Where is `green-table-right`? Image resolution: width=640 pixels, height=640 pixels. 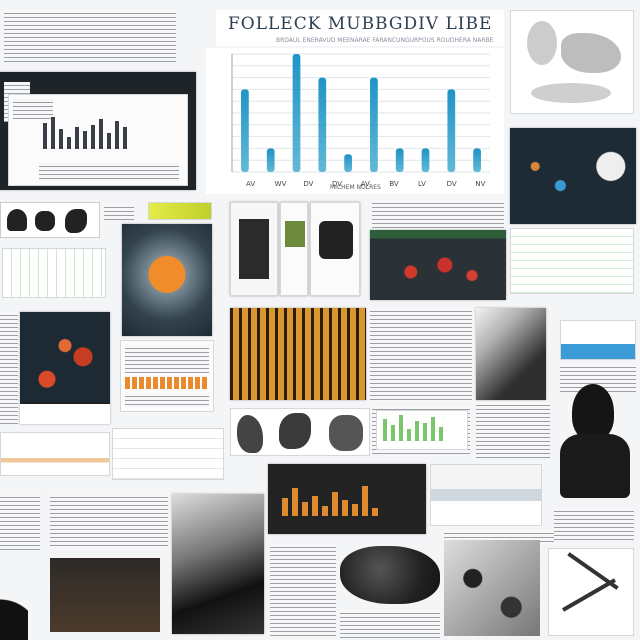
green-table-right is located at coordinates (572, 261).